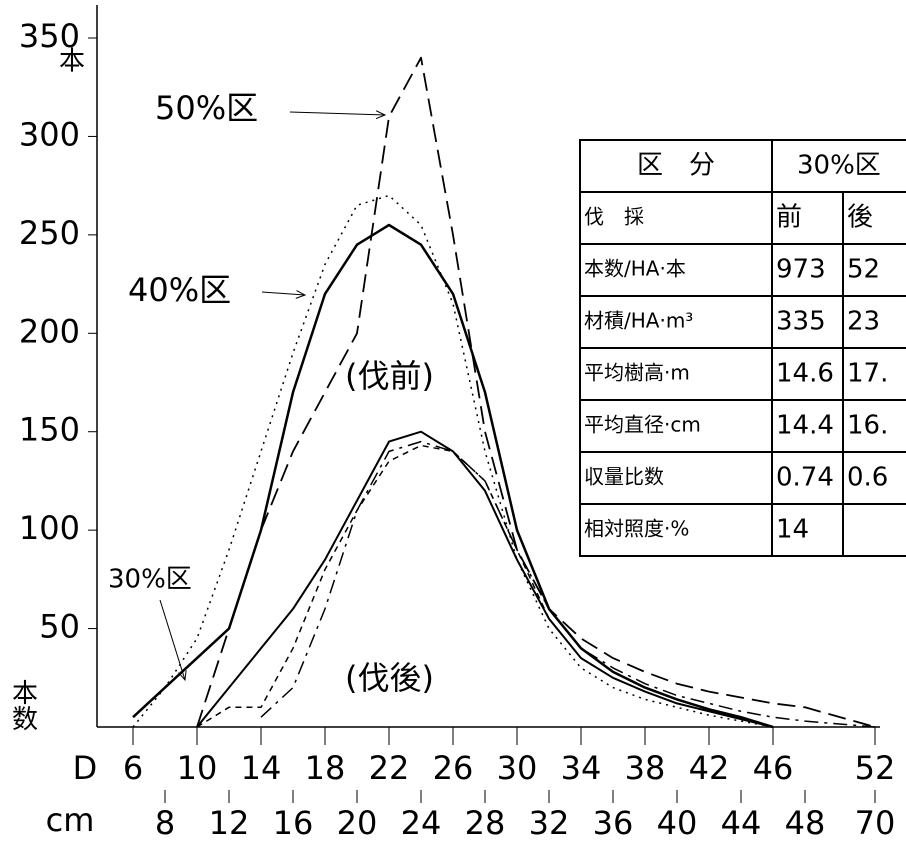 The image size is (906, 856). What do you see at coordinates (642, 425) in the screenshot?
I see `table-cell: 平均直径·cm` at bounding box center [642, 425].